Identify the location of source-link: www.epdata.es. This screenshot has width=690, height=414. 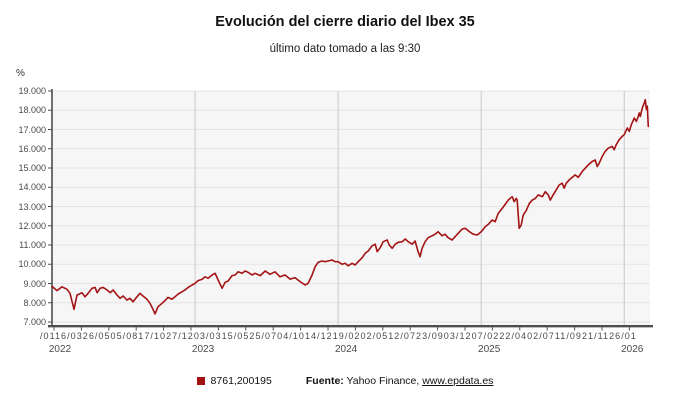
(458, 381).